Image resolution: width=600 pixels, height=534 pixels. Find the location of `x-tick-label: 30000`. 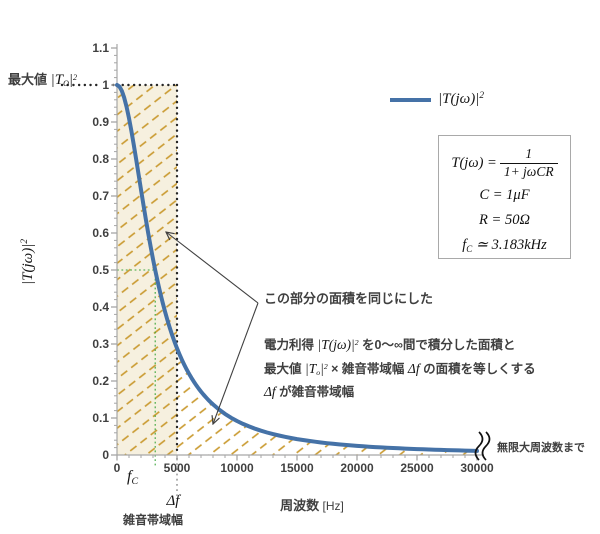

x-tick-label: 30000 is located at coordinates (477, 468).